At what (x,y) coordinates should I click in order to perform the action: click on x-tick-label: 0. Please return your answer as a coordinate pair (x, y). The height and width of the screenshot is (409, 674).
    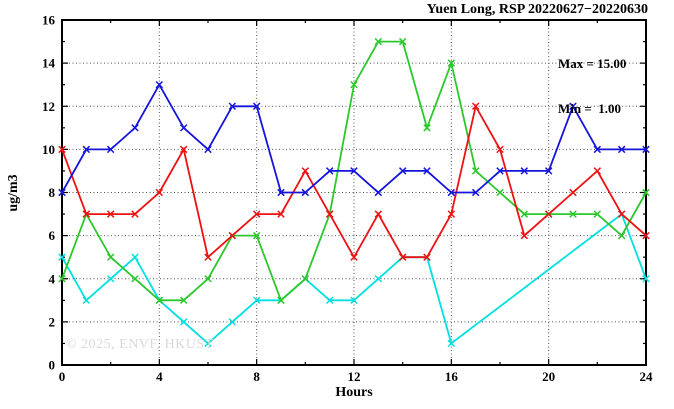
    Looking at the image, I should click on (62, 376).